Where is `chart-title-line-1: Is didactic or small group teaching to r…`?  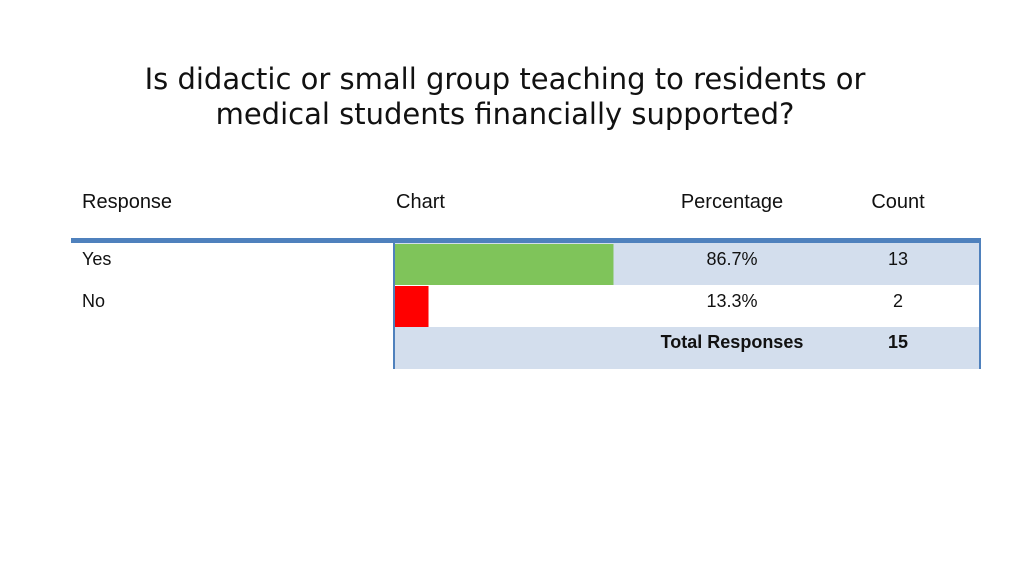 chart-title-line-1: Is didactic or small group teaching to r… is located at coordinates (505, 79).